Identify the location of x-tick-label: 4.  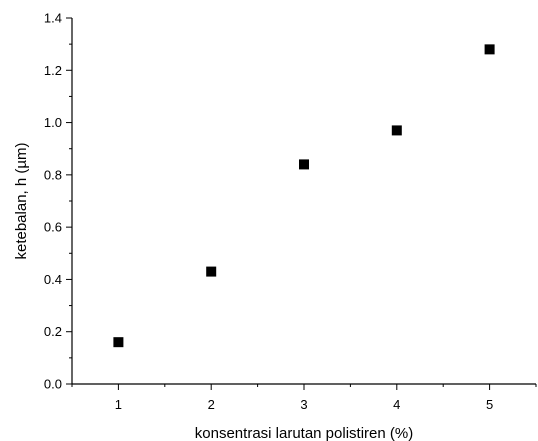
(396, 404).